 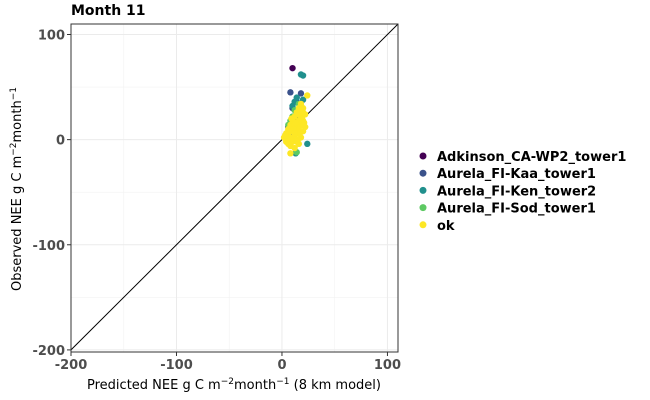 I want to click on legend-label: Aurela_FI-Sod_tower1, so click(x=516, y=209).